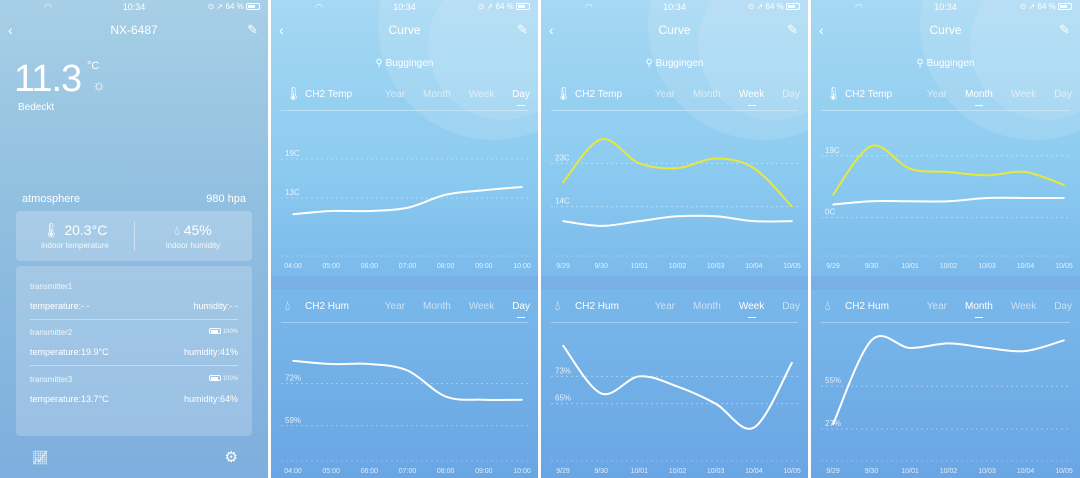 The image size is (1080, 478). I want to click on navbar: ‹ Curve ✎, so click(404, 31).